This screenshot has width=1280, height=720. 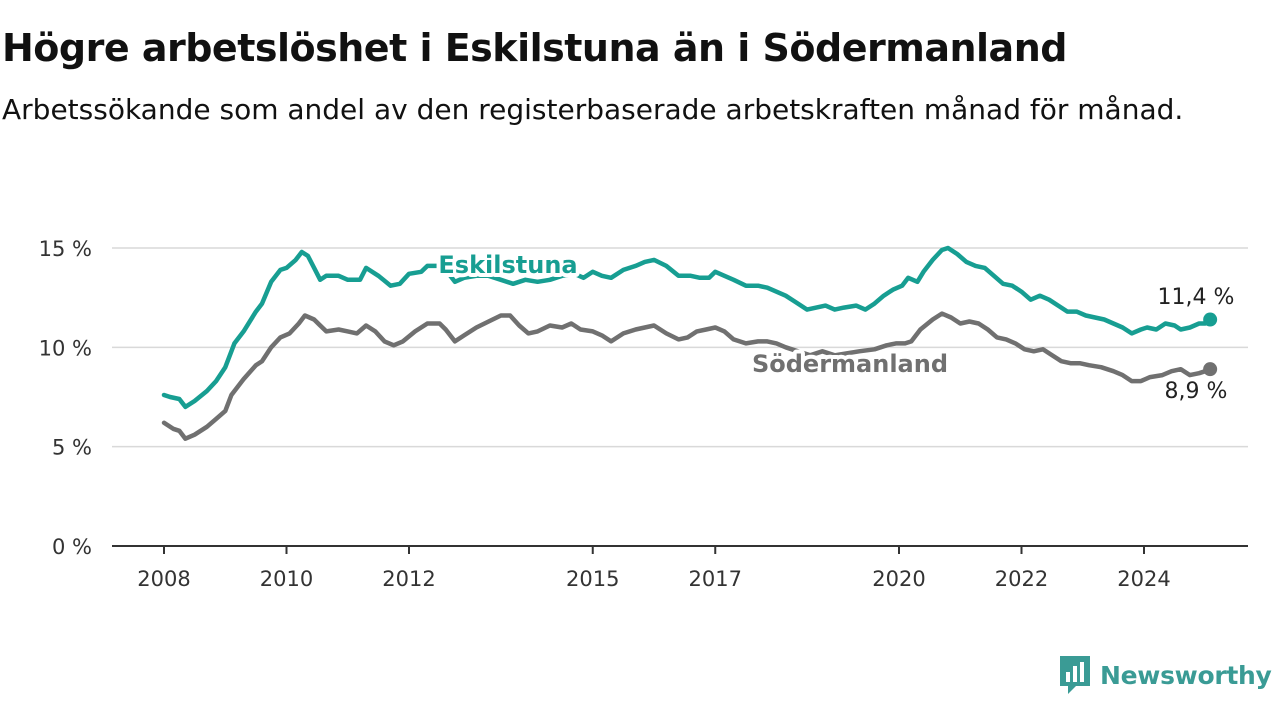 What do you see at coordinates (65, 348) in the screenshot?
I see `y-tick-label: 10 %` at bounding box center [65, 348].